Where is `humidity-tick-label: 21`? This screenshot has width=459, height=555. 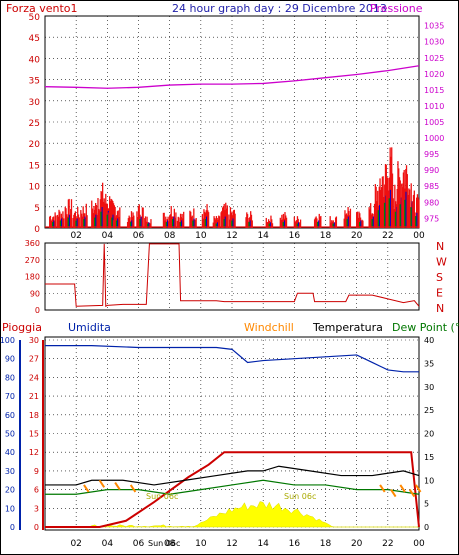 humidity-tick-label: 21 is located at coordinates (34, 396).